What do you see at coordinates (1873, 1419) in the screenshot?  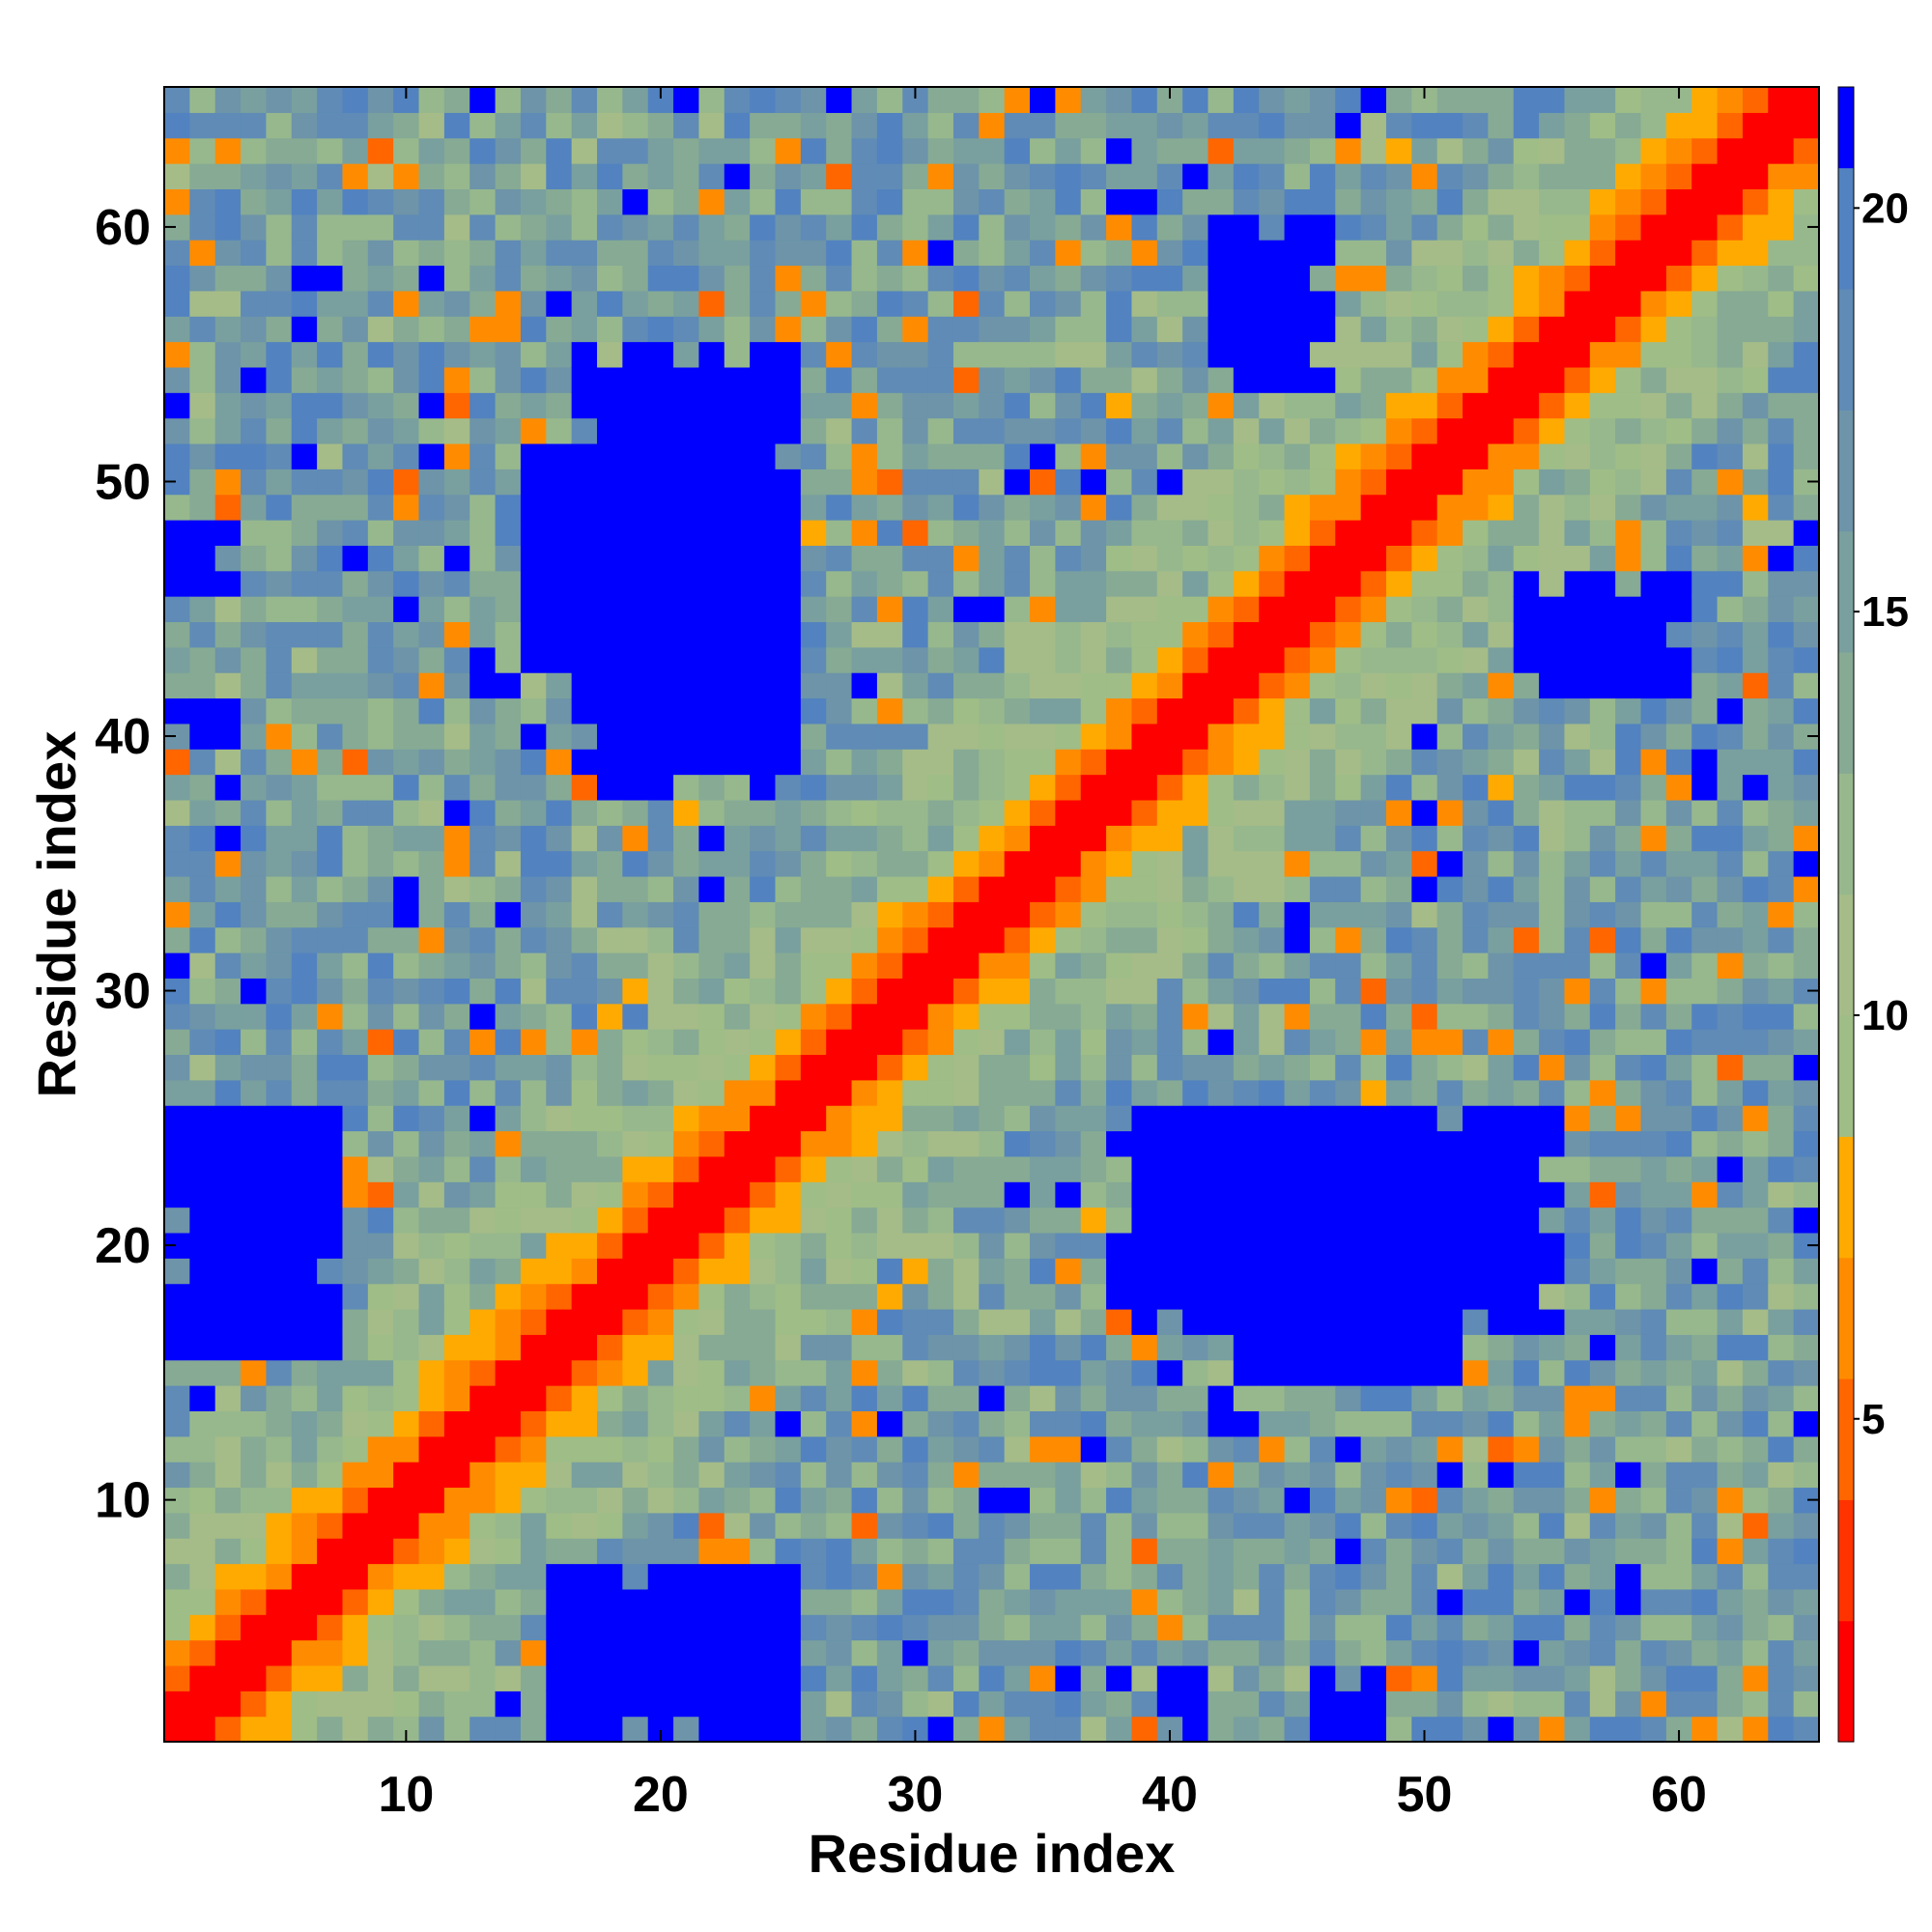 I see `colorbar-tick-label: 5` at bounding box center [1873, 1419].